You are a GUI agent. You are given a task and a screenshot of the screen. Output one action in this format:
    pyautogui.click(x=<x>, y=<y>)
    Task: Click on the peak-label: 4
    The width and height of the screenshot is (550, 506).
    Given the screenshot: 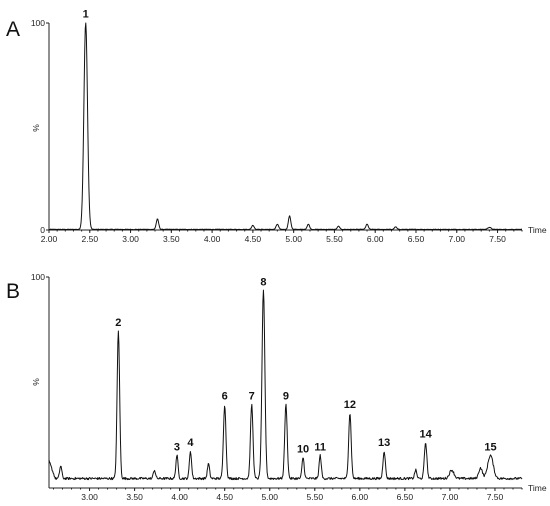 What is the action you would take?
    pyautogui.click(x=190, y=443)
    